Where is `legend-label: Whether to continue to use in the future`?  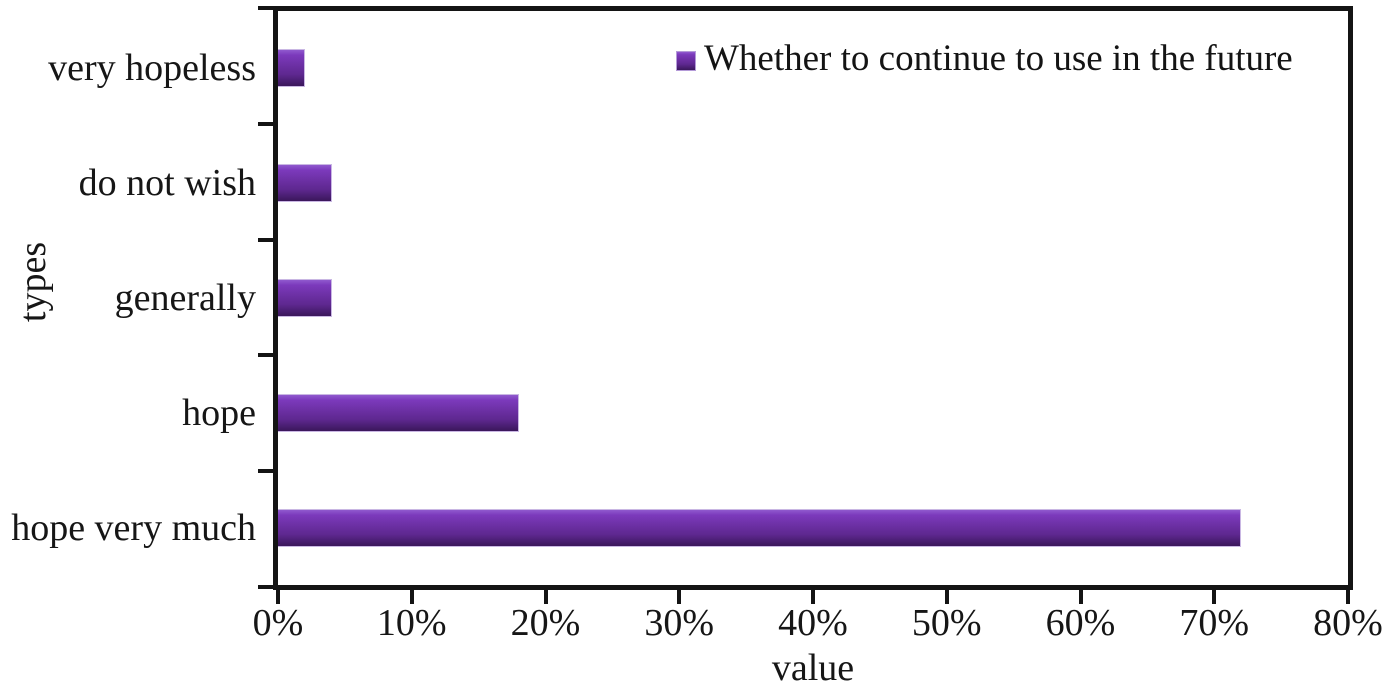 legend-label: Whether to continue to use in the future is located at coordinates (998, 58).